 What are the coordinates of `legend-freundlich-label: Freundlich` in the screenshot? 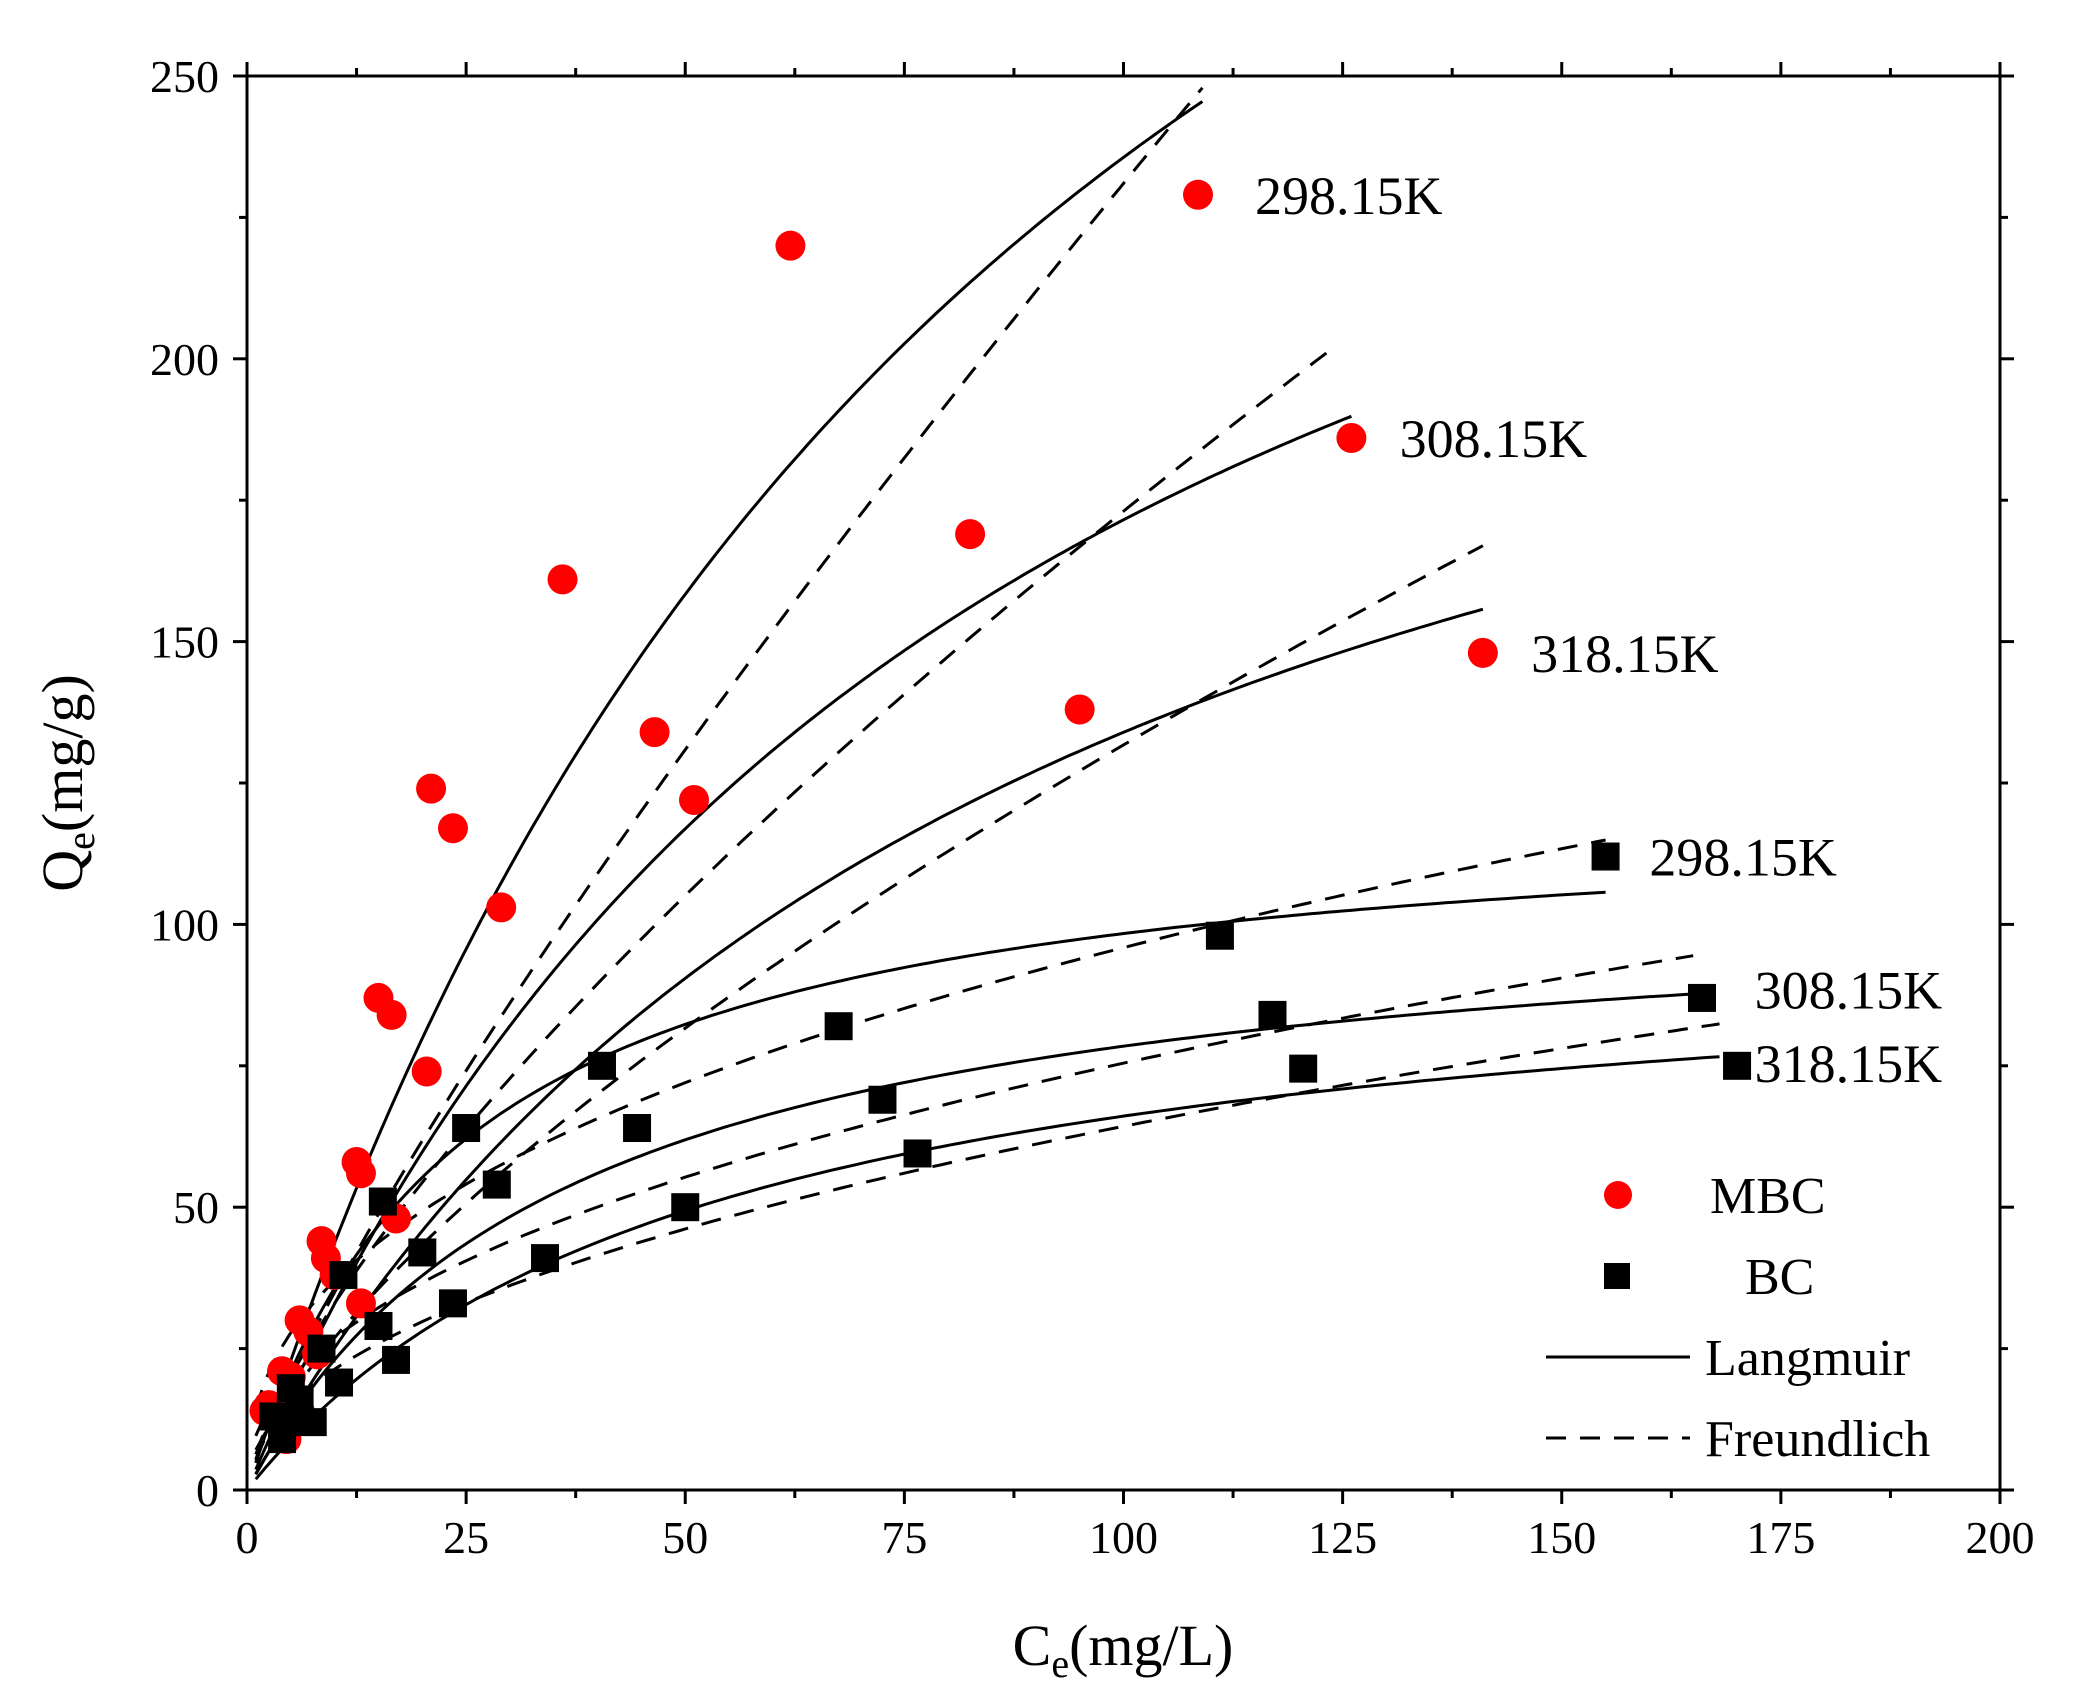 It's located at (1817, 1439).